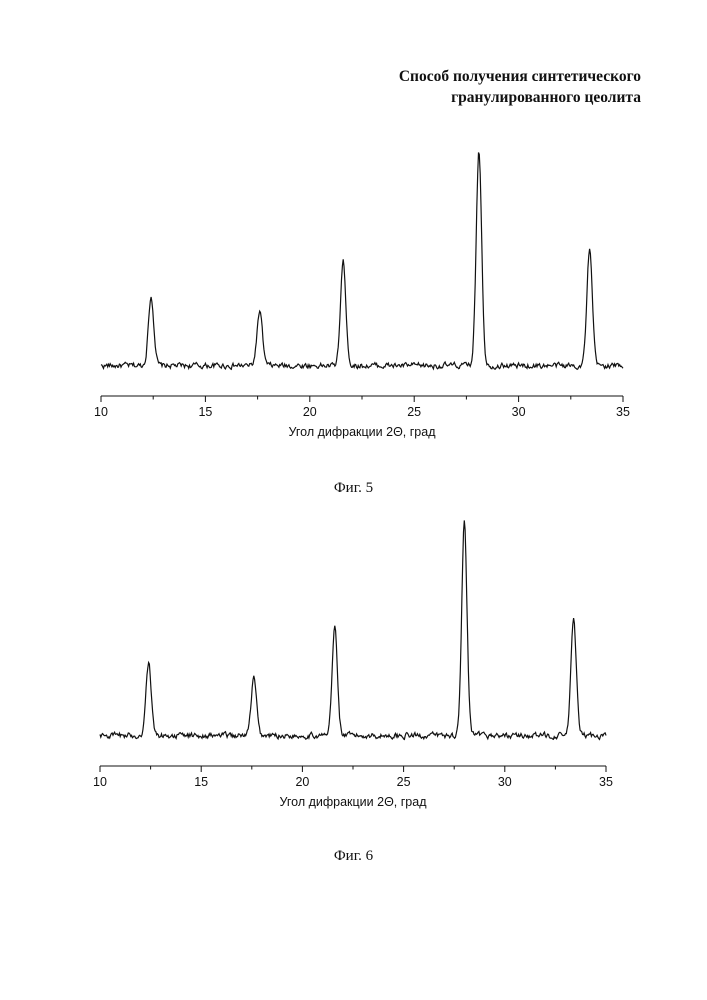 The image size is (707, 1000). I want to click on document-title-line2: гранулированного цеолита, so click(520, 97).